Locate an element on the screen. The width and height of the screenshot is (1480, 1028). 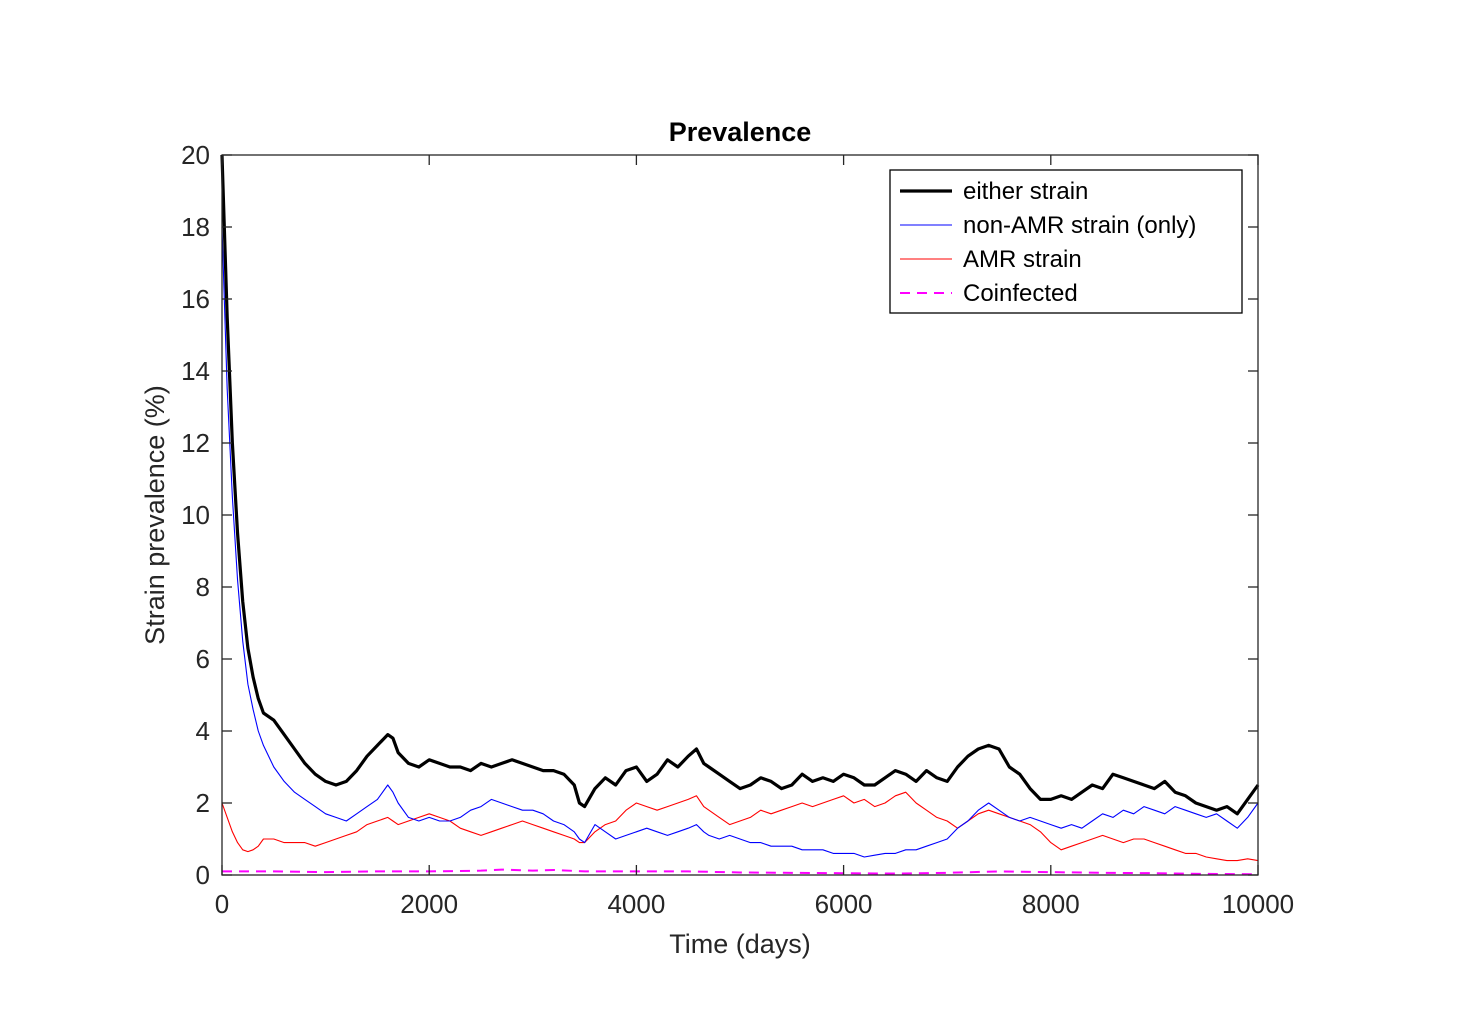
legend-entry: AMR strain is located at coordinates (1022, 259).